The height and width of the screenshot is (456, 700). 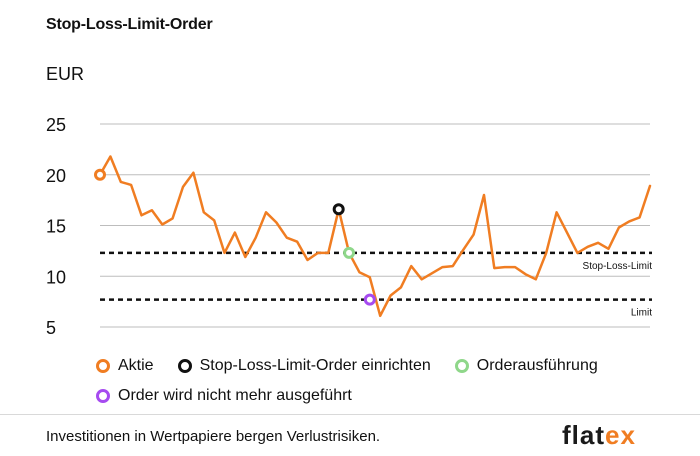 What do you see at coordinates (56, 277) in the screenshot?
I see `y-tick-10: 10` at bounding box center [56, 277].